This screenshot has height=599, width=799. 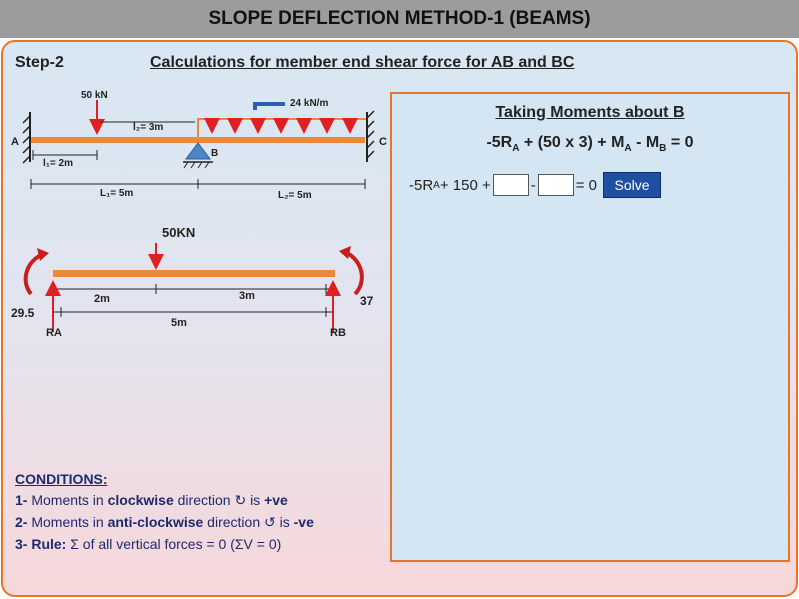 I want to click on beam, so click(x=198, y=140).